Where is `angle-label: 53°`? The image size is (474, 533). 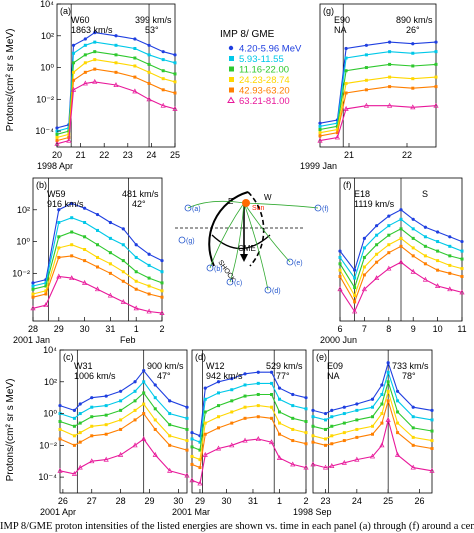 angle-label: 53° is located at coordinates (152, 30).